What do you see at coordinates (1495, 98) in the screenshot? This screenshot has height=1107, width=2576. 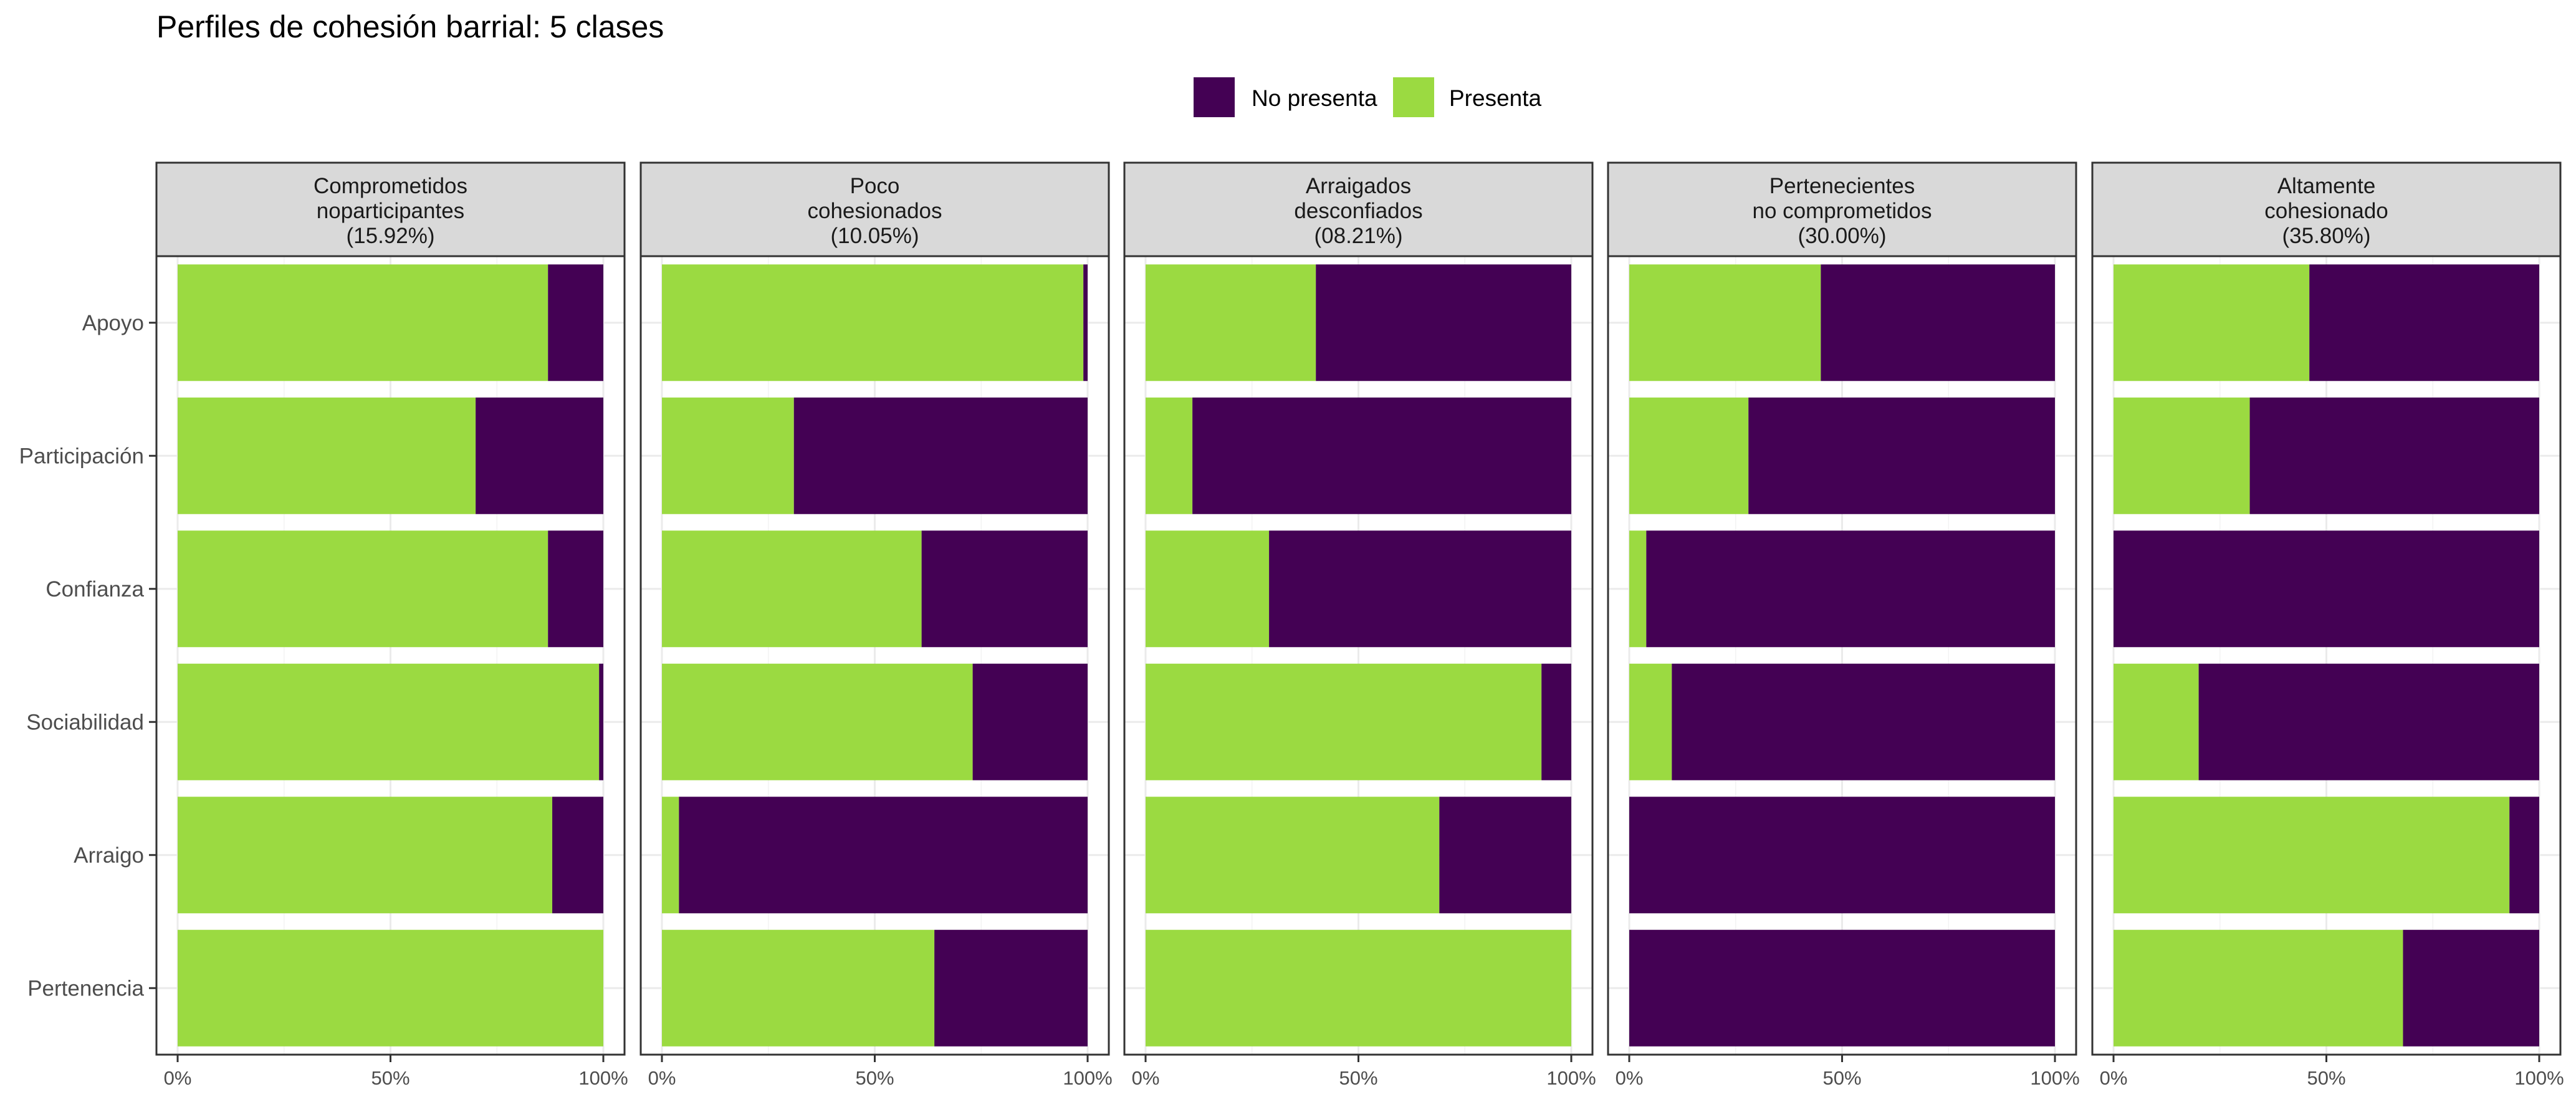 I see `legend-label-presenta: Presenta` at bounding box center [1495, 98].